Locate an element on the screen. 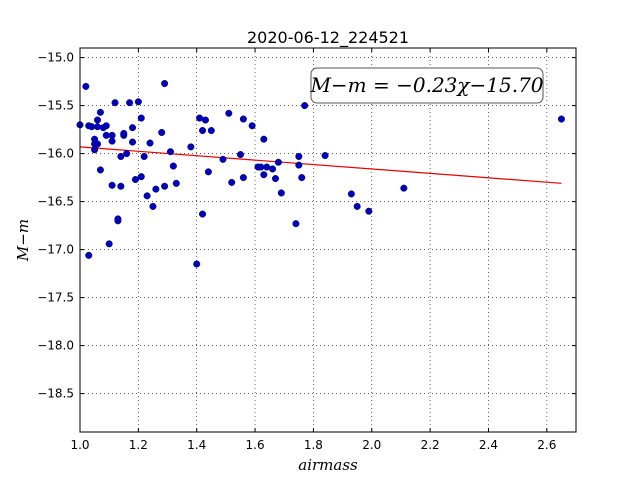  y-tick-label: −16.0 is located at coordinates (55, 154).